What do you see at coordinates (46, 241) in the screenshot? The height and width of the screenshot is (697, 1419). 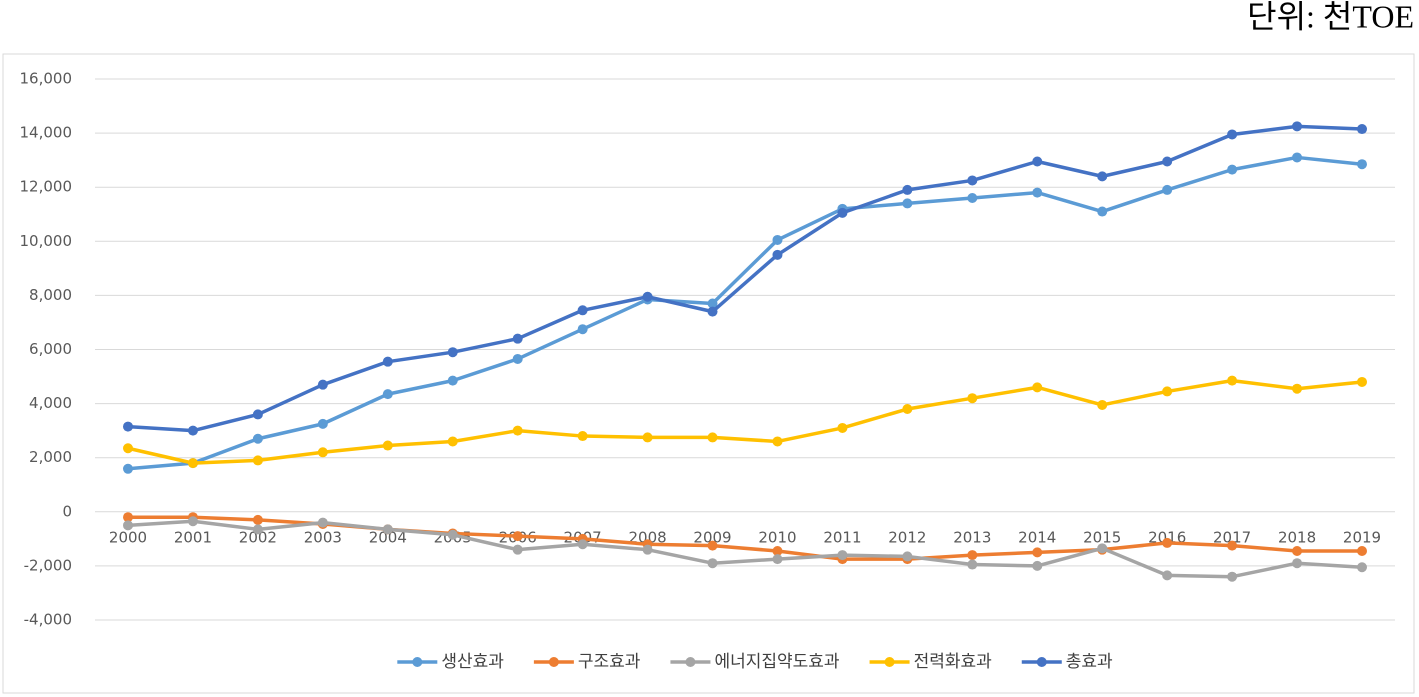 I see `y-tick-label: 10,000` at bounding box center [46, 241].